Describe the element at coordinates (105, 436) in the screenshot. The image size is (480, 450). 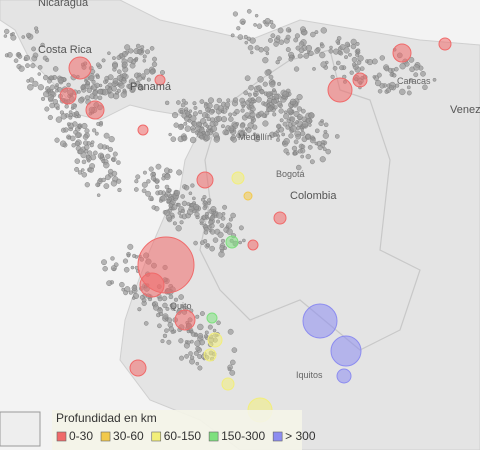
I see `legend-swatch` at that location.